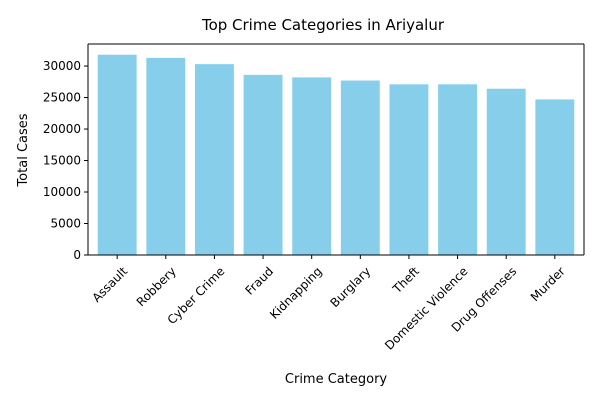 The height and width of the screenshot is (400, 600). I want to click on y-tick-label: 5000, so click(65, 224).